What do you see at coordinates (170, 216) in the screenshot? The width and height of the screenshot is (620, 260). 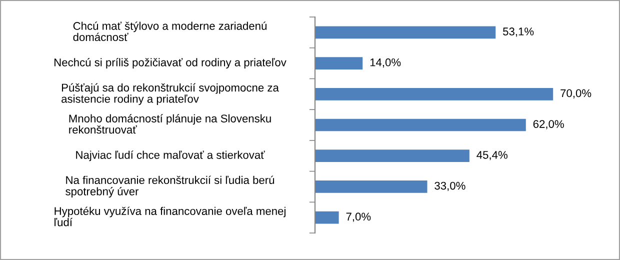 I see `y-tick-label: Hypotéku využíva na financovanie oveľa menej ľudí` at bounding box center [170, 216].